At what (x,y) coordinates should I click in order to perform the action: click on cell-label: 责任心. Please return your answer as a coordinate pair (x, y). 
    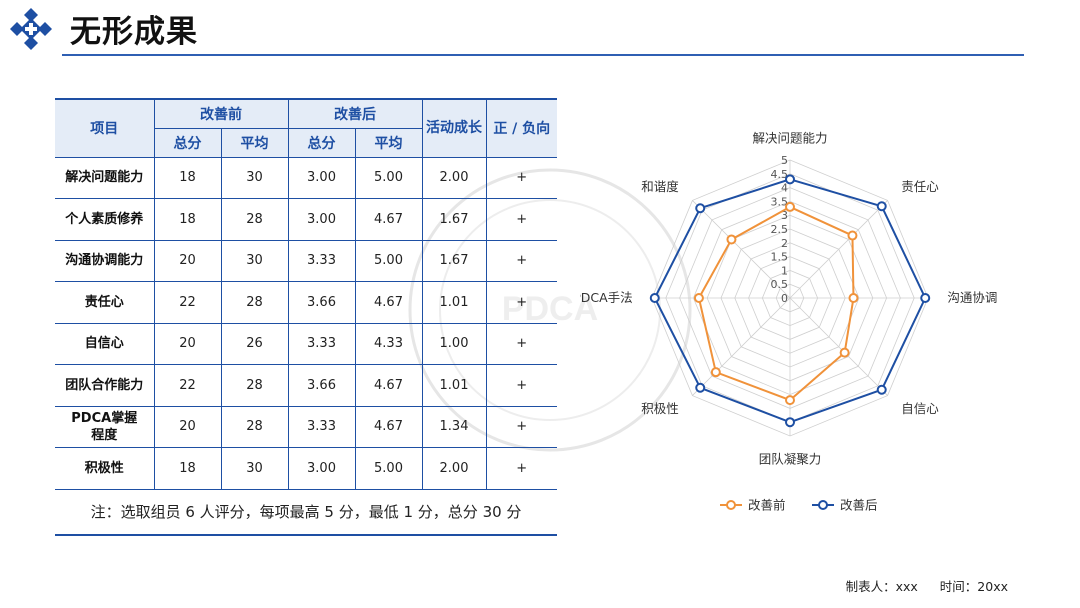
    Looking at the image, I should click on (105, 302).